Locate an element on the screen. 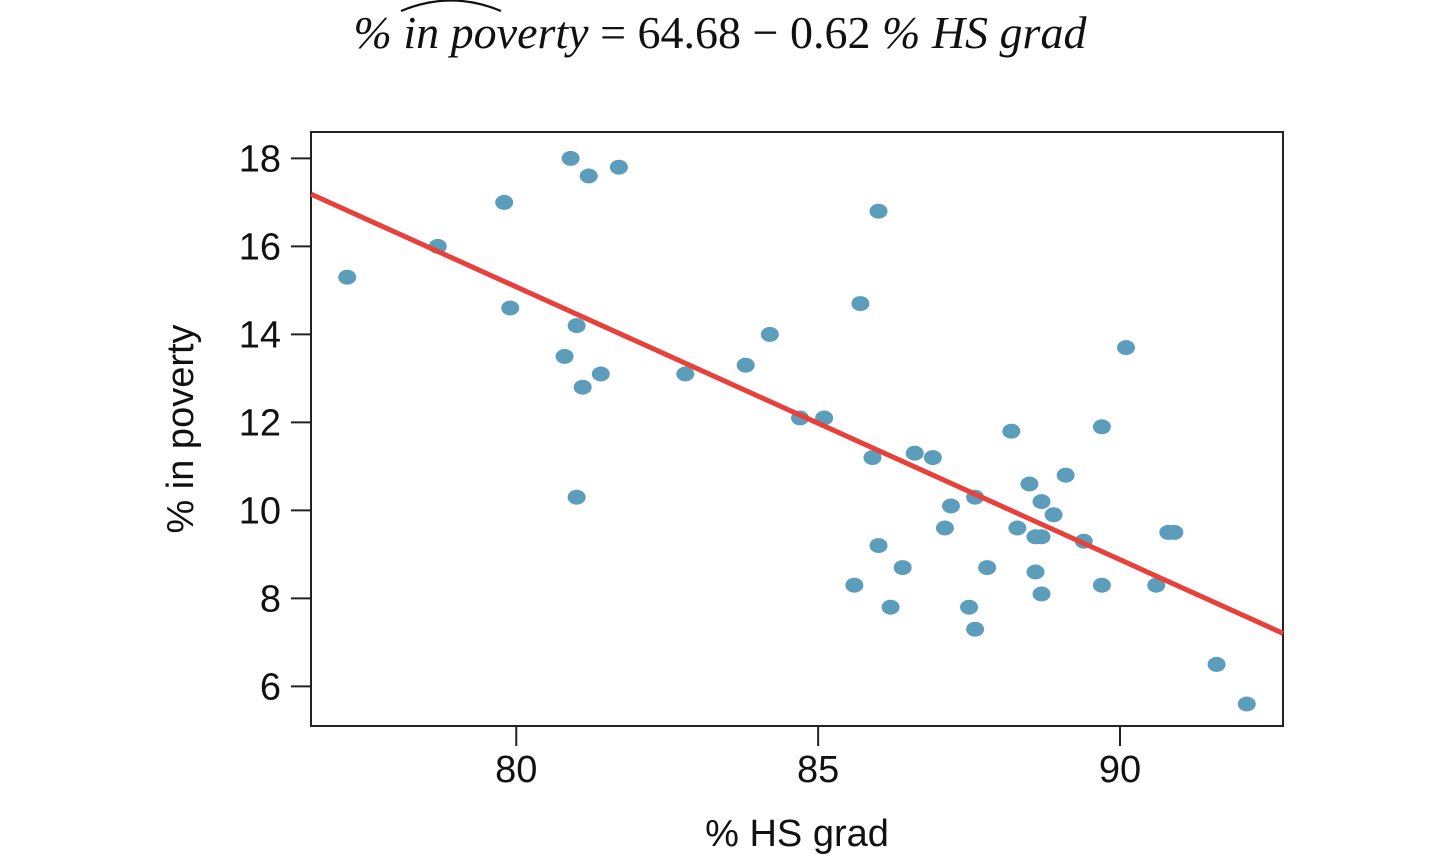 The image size is (1440, 864). y-tick-label: 10 is located at coordinates (260, 511).